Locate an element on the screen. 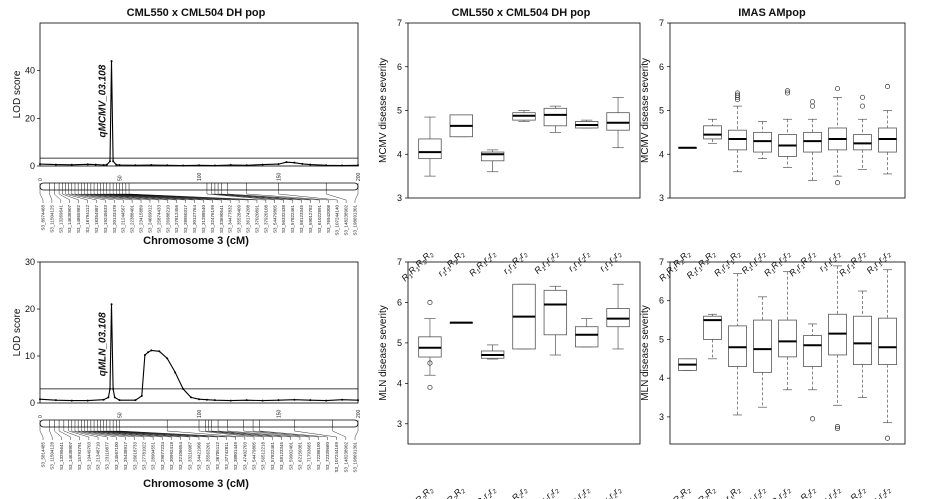 This screenshot has height=499, width=933. y-tick-label: 4 is located at coordinates (661, 154).